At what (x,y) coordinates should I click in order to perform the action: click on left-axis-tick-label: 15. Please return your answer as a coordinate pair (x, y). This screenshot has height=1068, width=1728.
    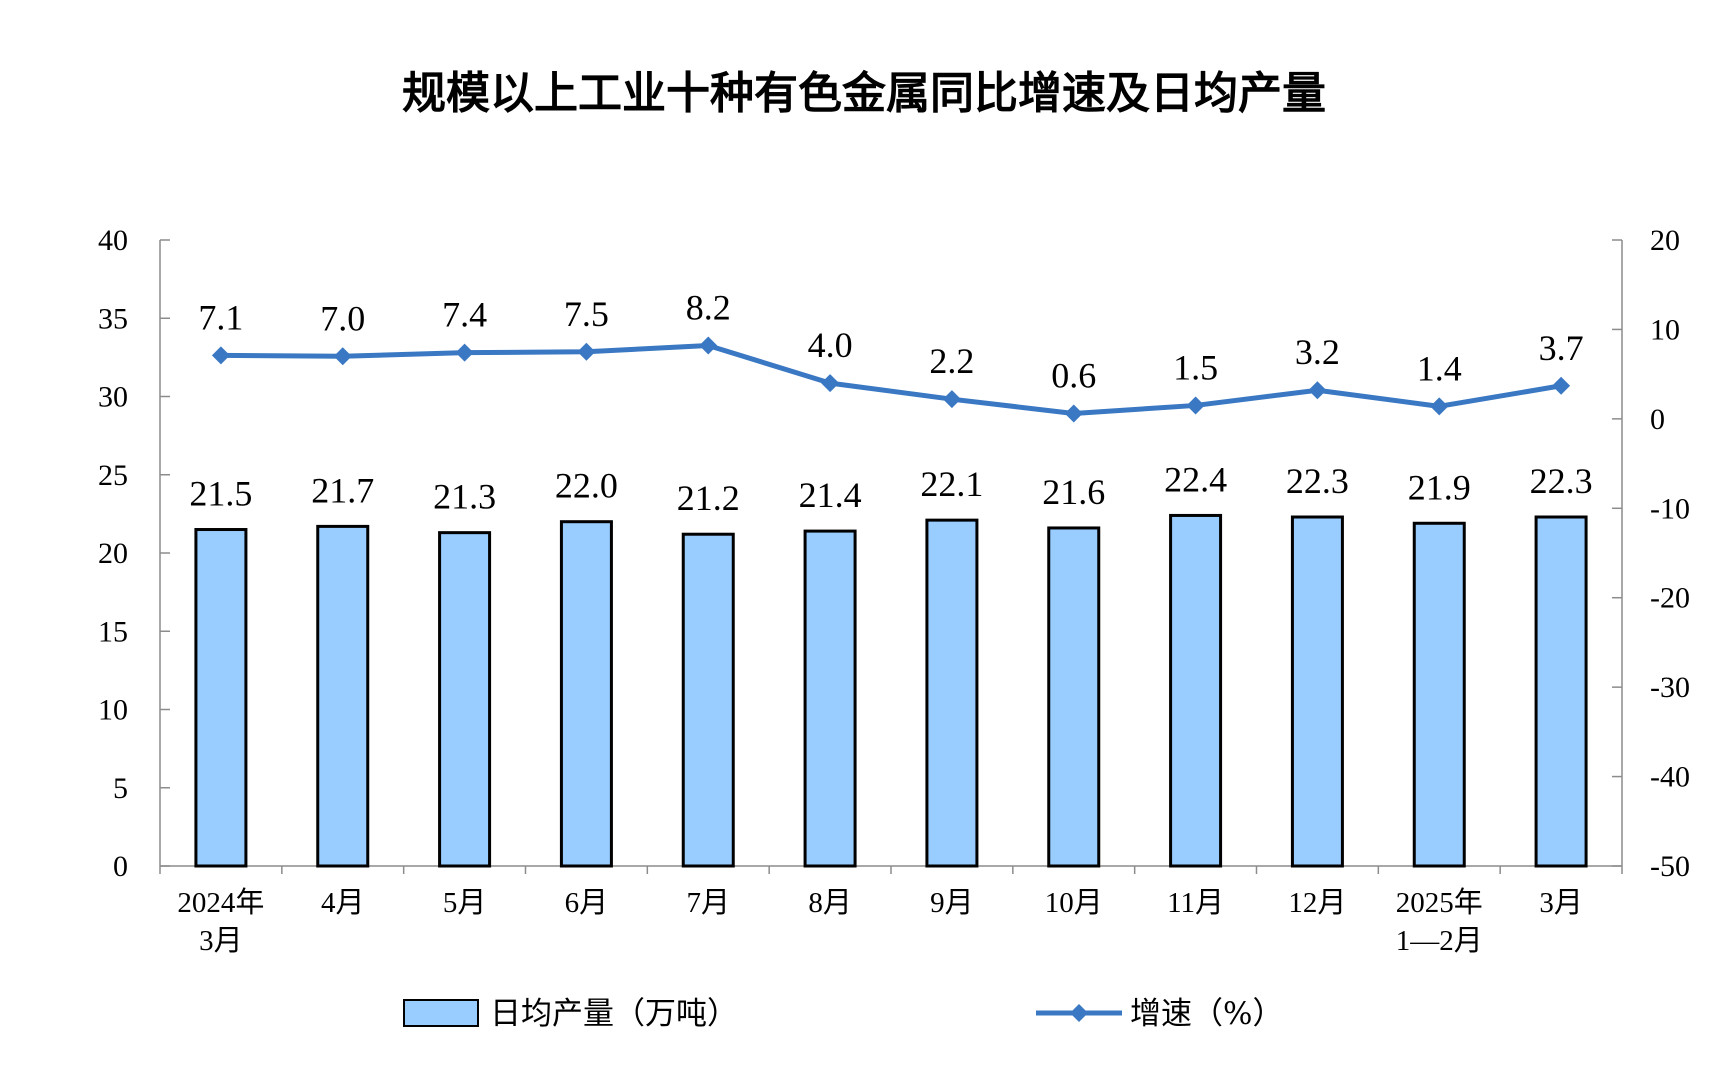
    Looking at the image, I should click on (113, 631).